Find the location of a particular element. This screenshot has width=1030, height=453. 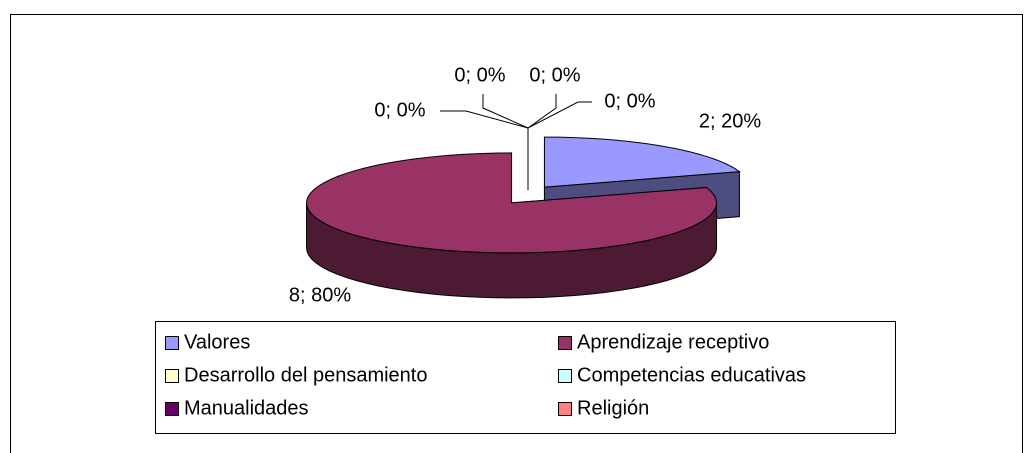

legend-label: Valores is located at coordinates (217, 342).